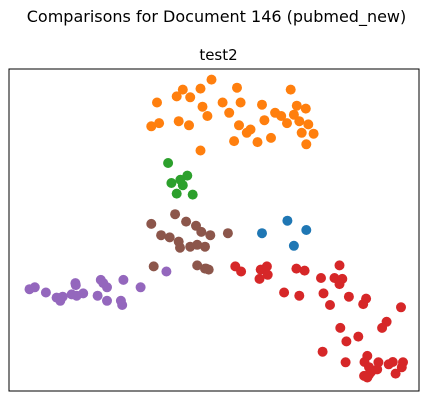 The width and height of the screenshot is (433, 400). Describe the element at coordinates (218, 55) in the screenshot. I see `chart-title: test2` at that location.